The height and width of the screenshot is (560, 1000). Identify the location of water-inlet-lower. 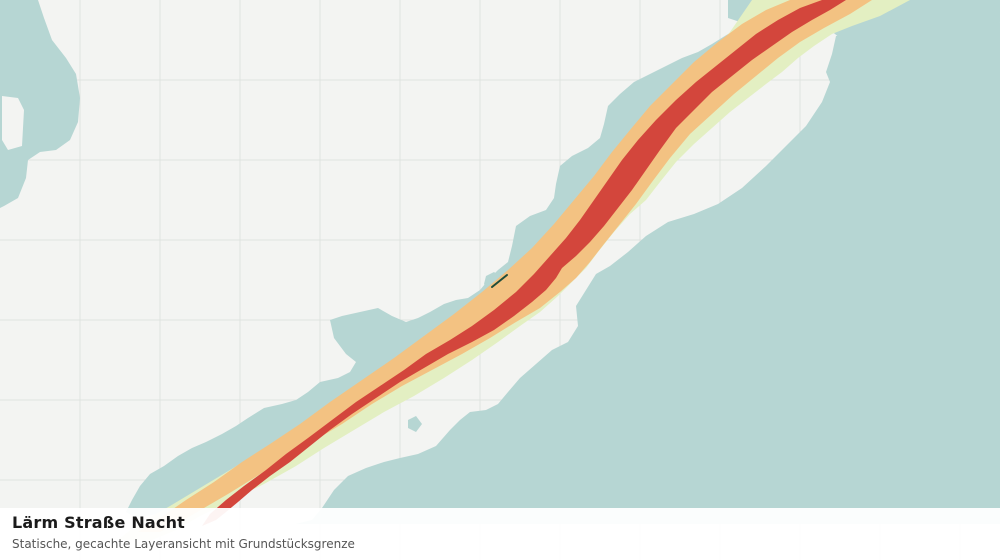
(415, 424).